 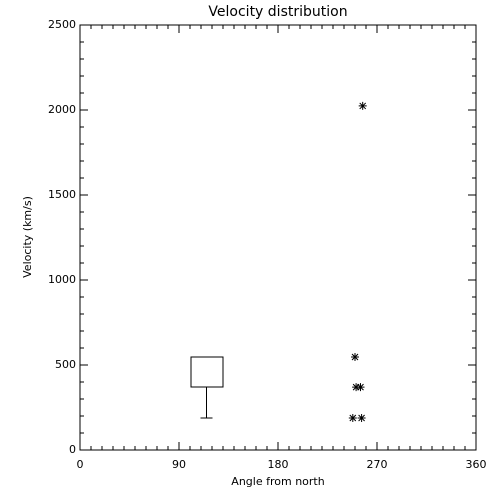 What do you see at coordinates (476, 464) in the screenshot?
I see `x-tick-label: 360` at bounding box center [476, 464].